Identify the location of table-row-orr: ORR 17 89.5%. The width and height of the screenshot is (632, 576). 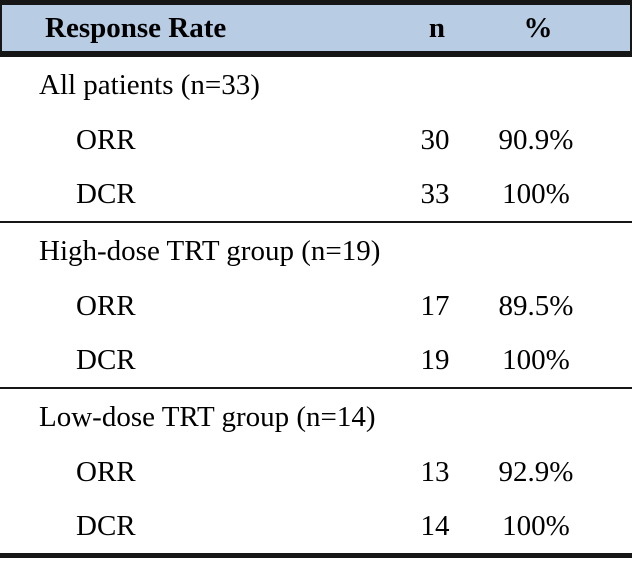
(316, 306).